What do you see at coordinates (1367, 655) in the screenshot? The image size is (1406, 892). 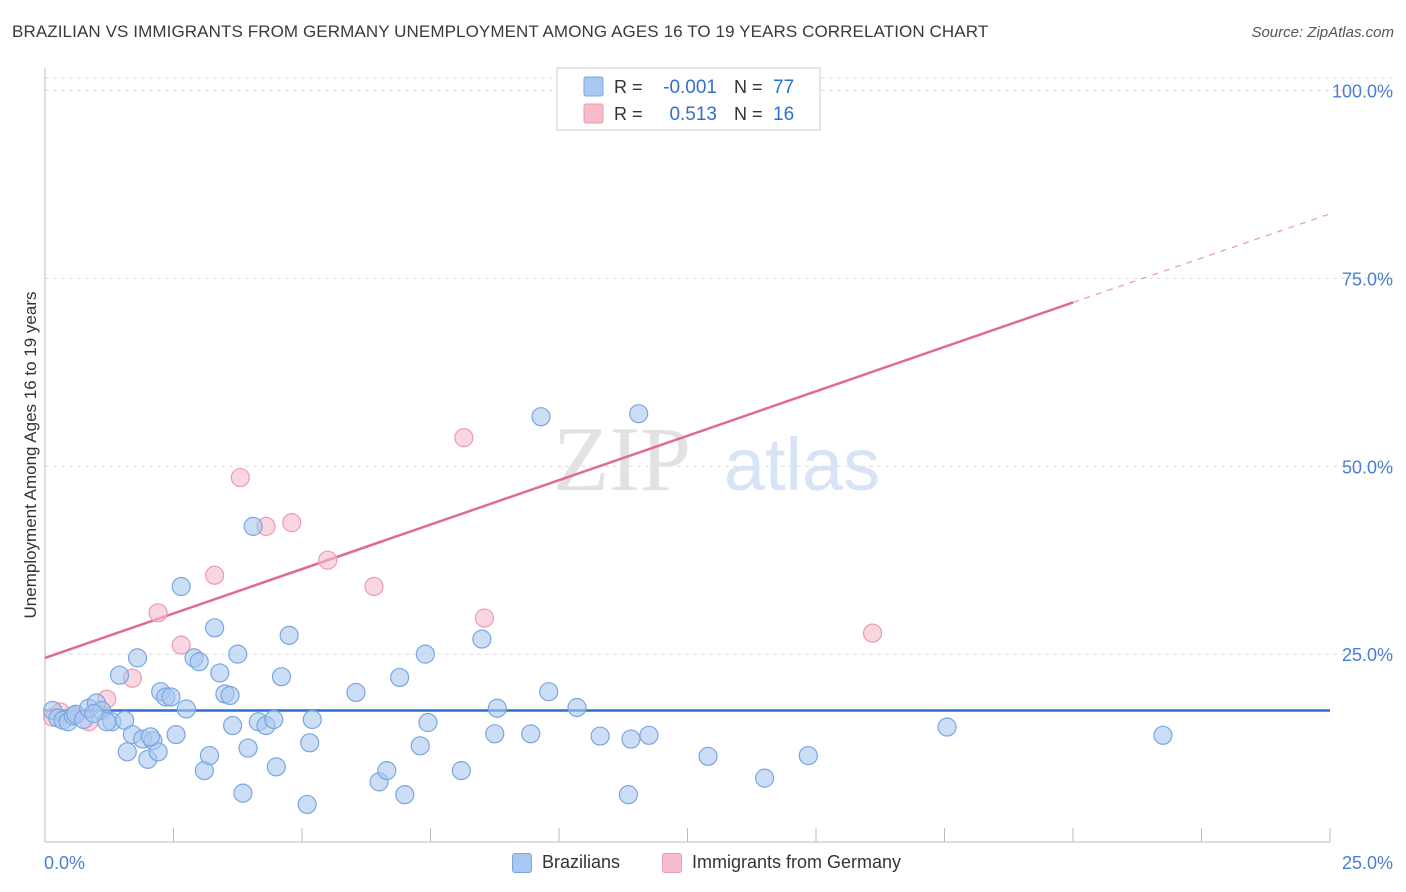 I see `y-tick-label: 25.0%` at bounding box center [1367, 655].